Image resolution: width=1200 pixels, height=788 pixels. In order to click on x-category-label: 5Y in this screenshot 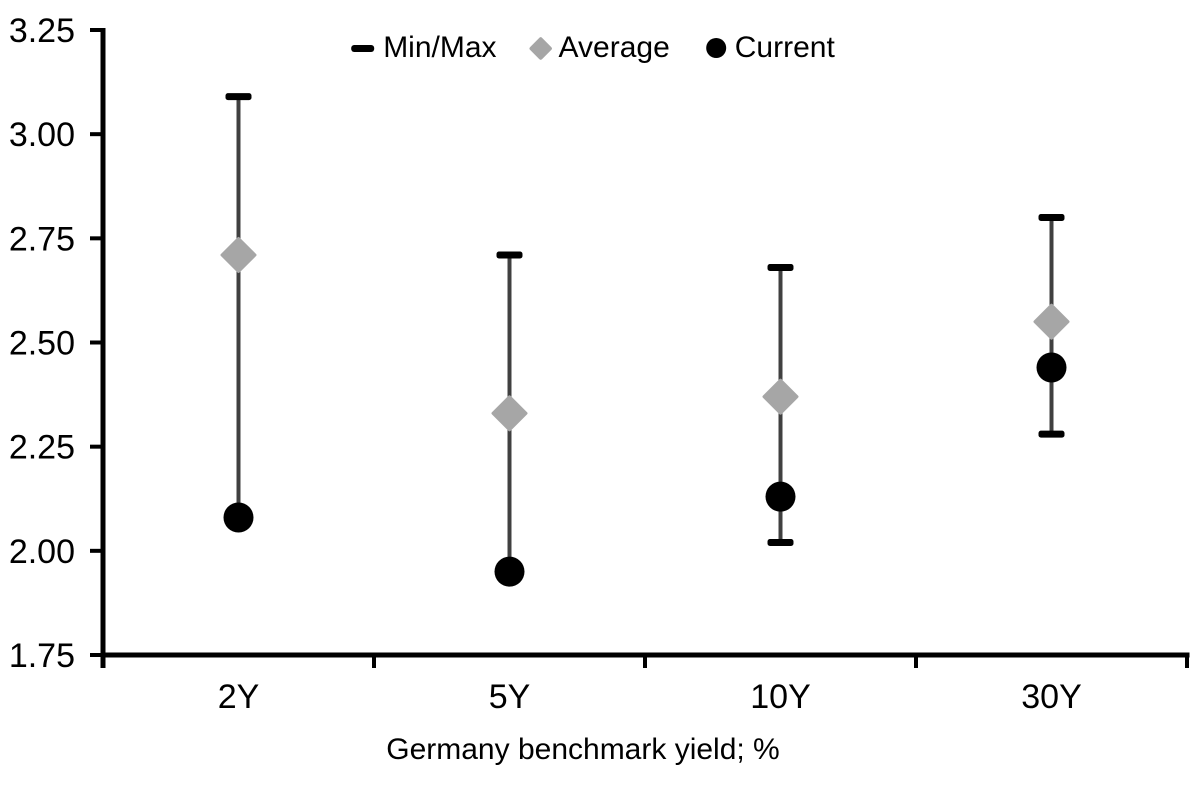, I will do `click(510, 697)`.